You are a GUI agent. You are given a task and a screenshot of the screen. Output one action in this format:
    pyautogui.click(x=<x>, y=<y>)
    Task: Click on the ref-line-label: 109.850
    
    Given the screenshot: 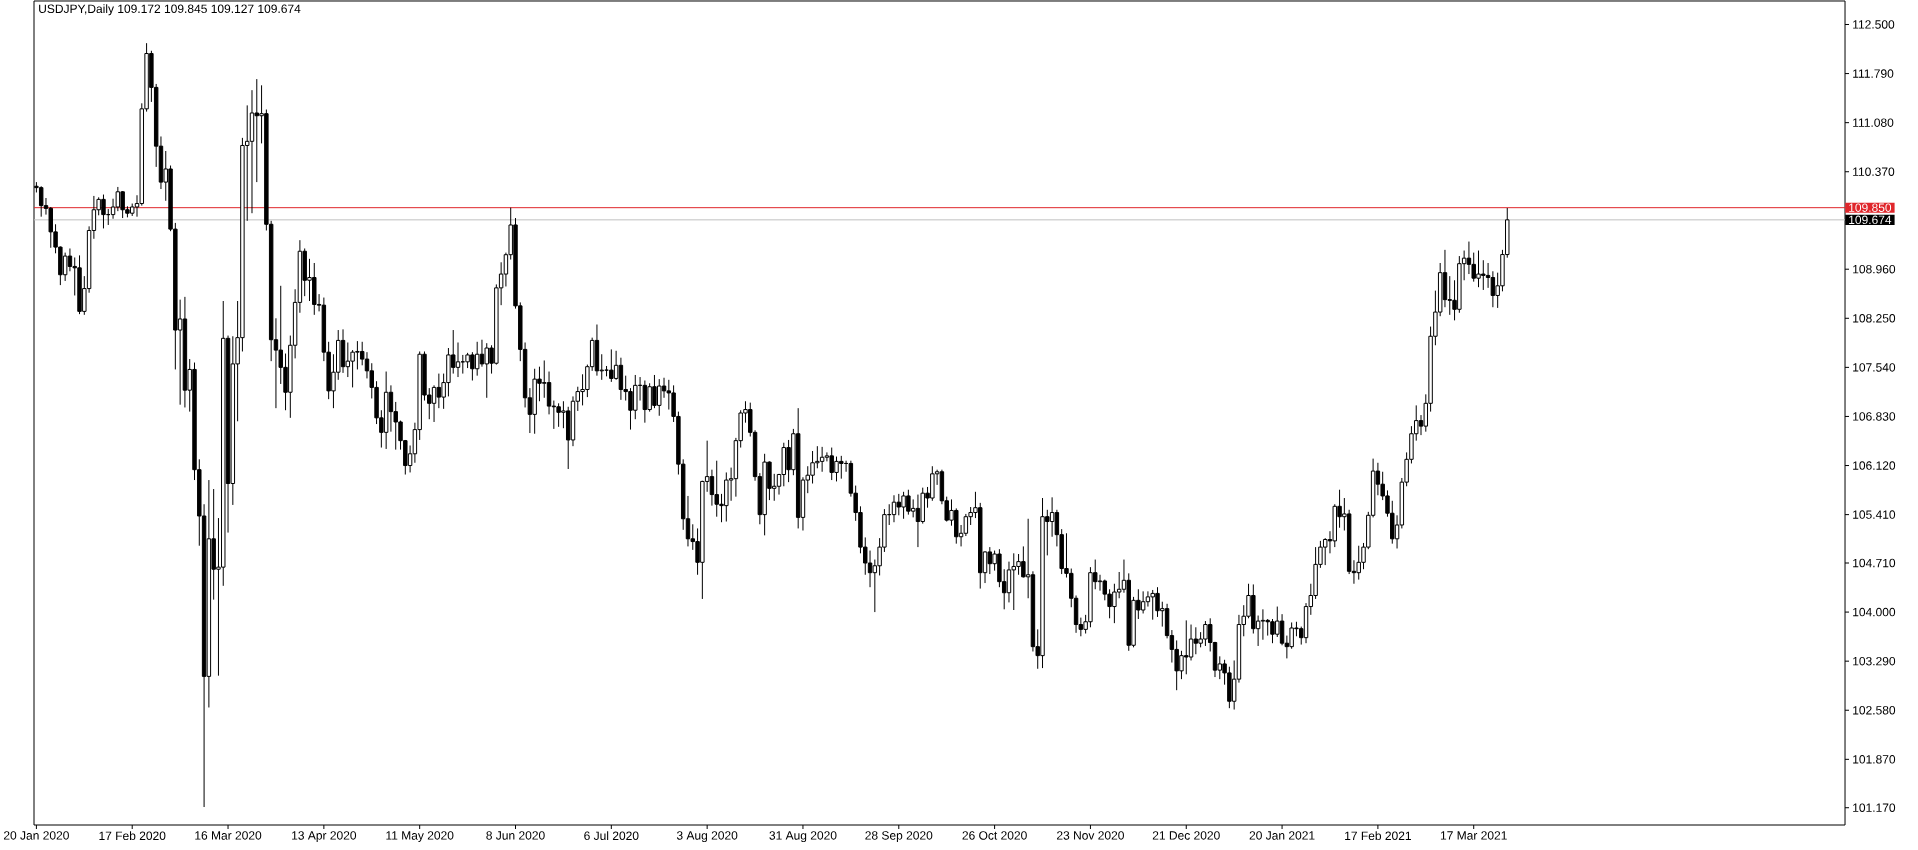 What is the action you would take?
    pyautogui.click(x=1870, y=207)
    